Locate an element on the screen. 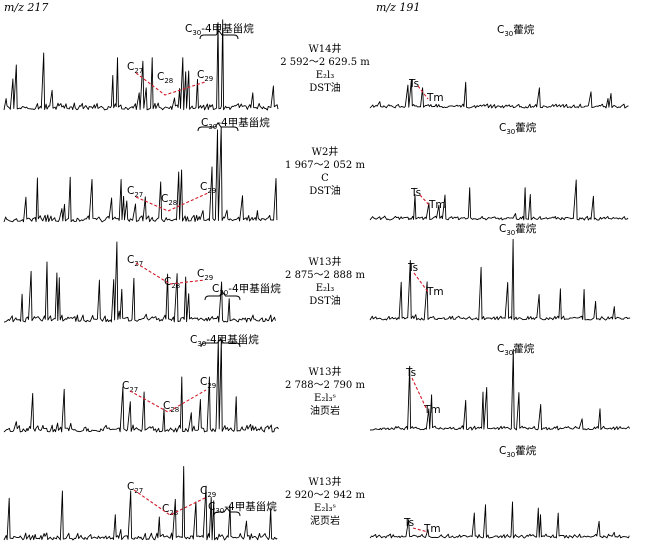  sample-well: W14井 is located at coordinates (324, 48).